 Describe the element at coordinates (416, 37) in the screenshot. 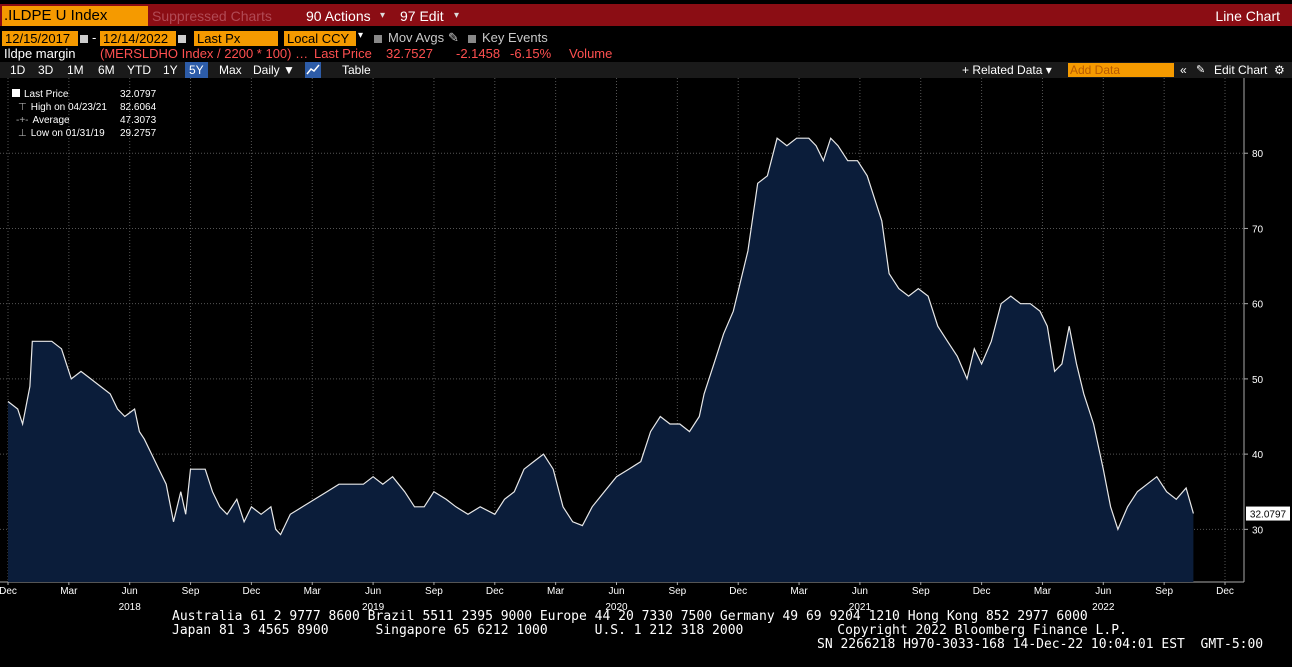

I see `mov-avgs-label: Mov Avgs` at that location.